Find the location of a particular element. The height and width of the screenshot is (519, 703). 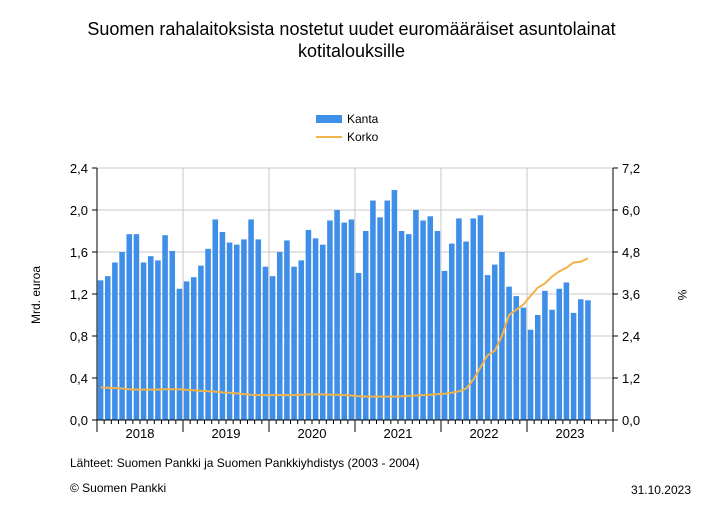

y-tick-label-right: 0,0 is located at coordinates (631, 420).